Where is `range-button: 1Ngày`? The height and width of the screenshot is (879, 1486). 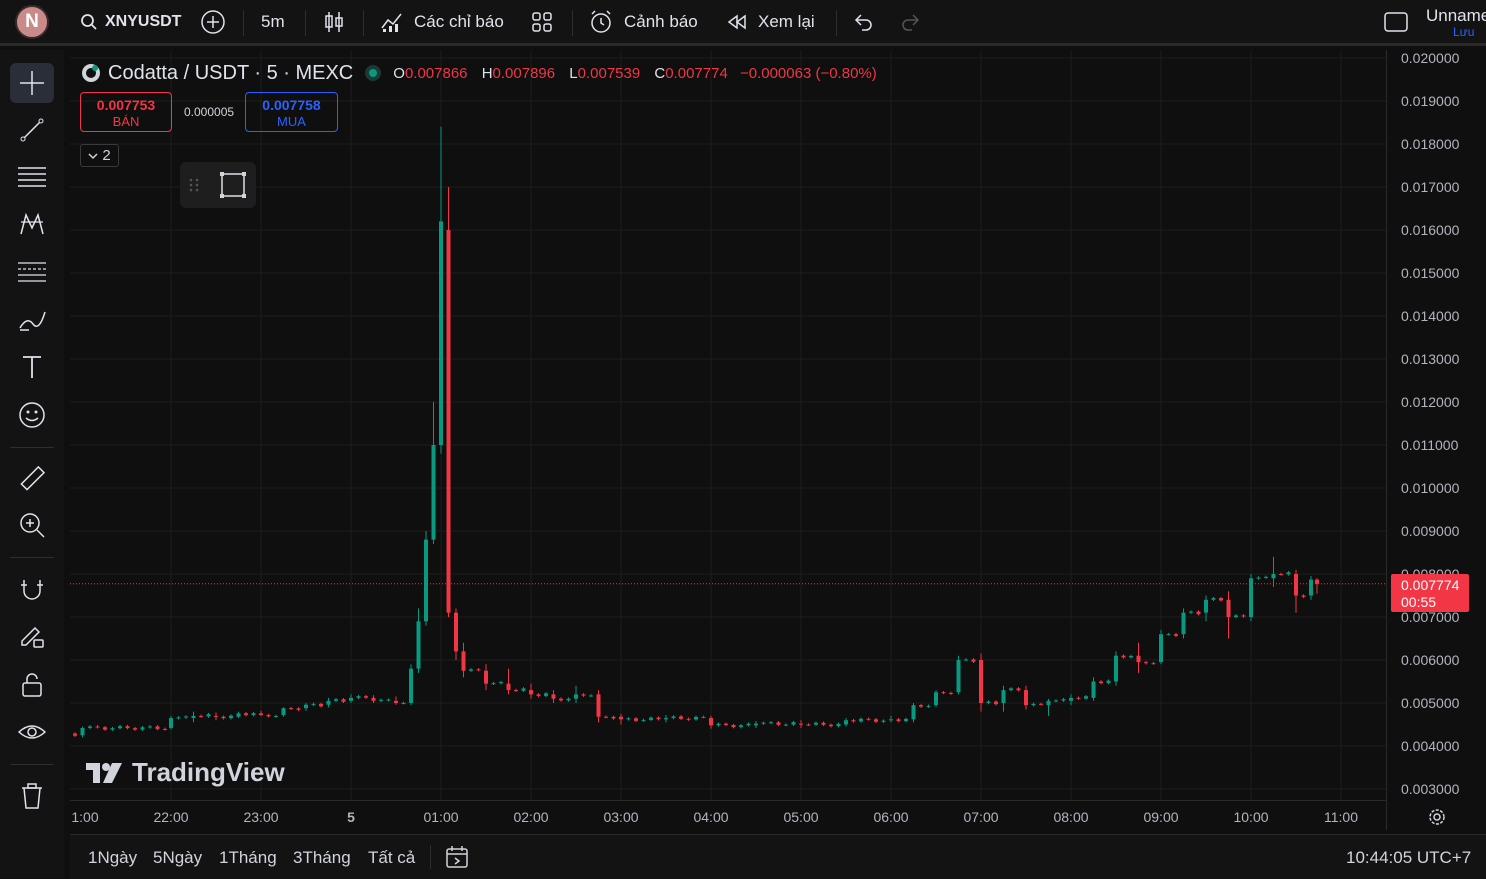 range-button: 1Ngày is located at coordinates (113, 857).